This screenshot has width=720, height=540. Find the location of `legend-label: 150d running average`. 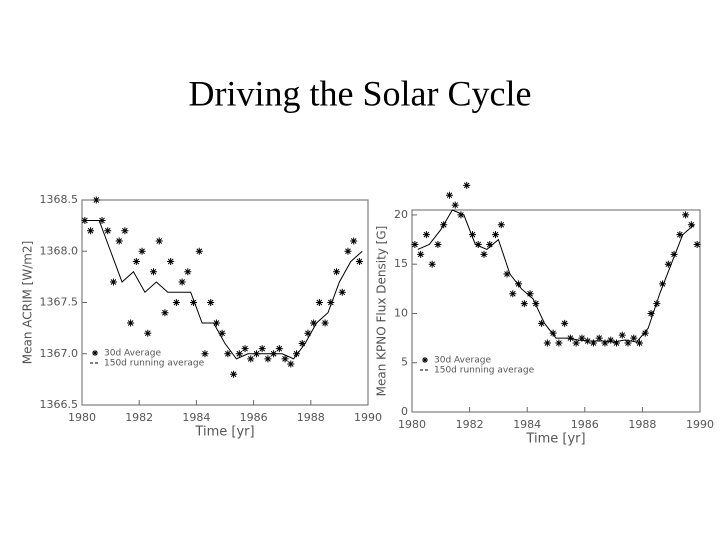

legend-label: 150d running average is located at coordinates (484, 371).